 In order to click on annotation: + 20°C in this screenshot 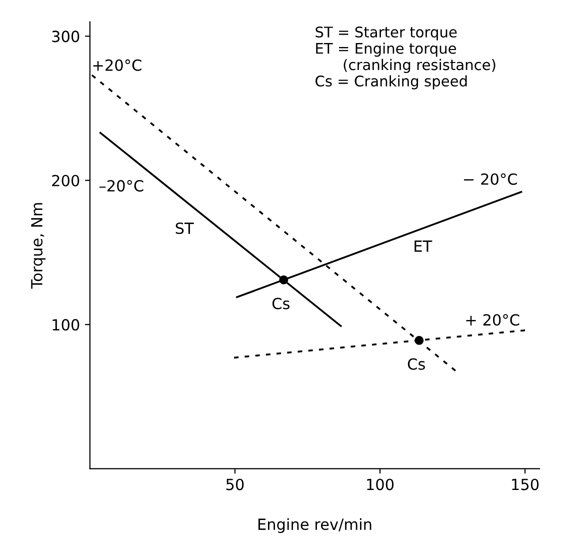, I will do `click(493, 320)`.